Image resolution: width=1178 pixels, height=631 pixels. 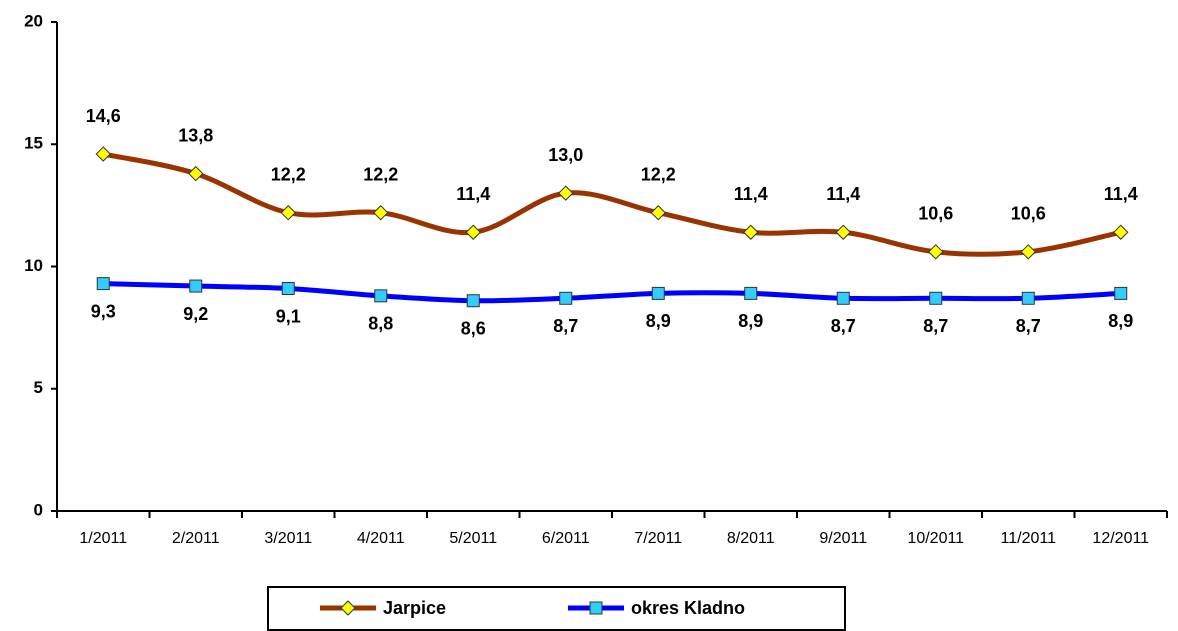 I want to click on data-label: 13,8, so click(x=195, y=135).